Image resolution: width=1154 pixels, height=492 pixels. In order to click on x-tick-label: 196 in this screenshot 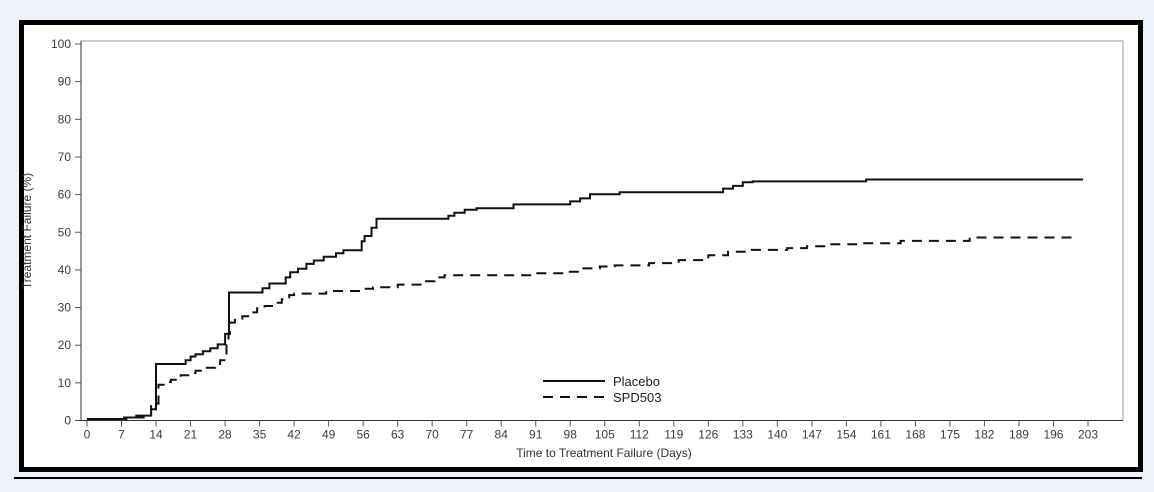, I will do `click(1053, 435)`.